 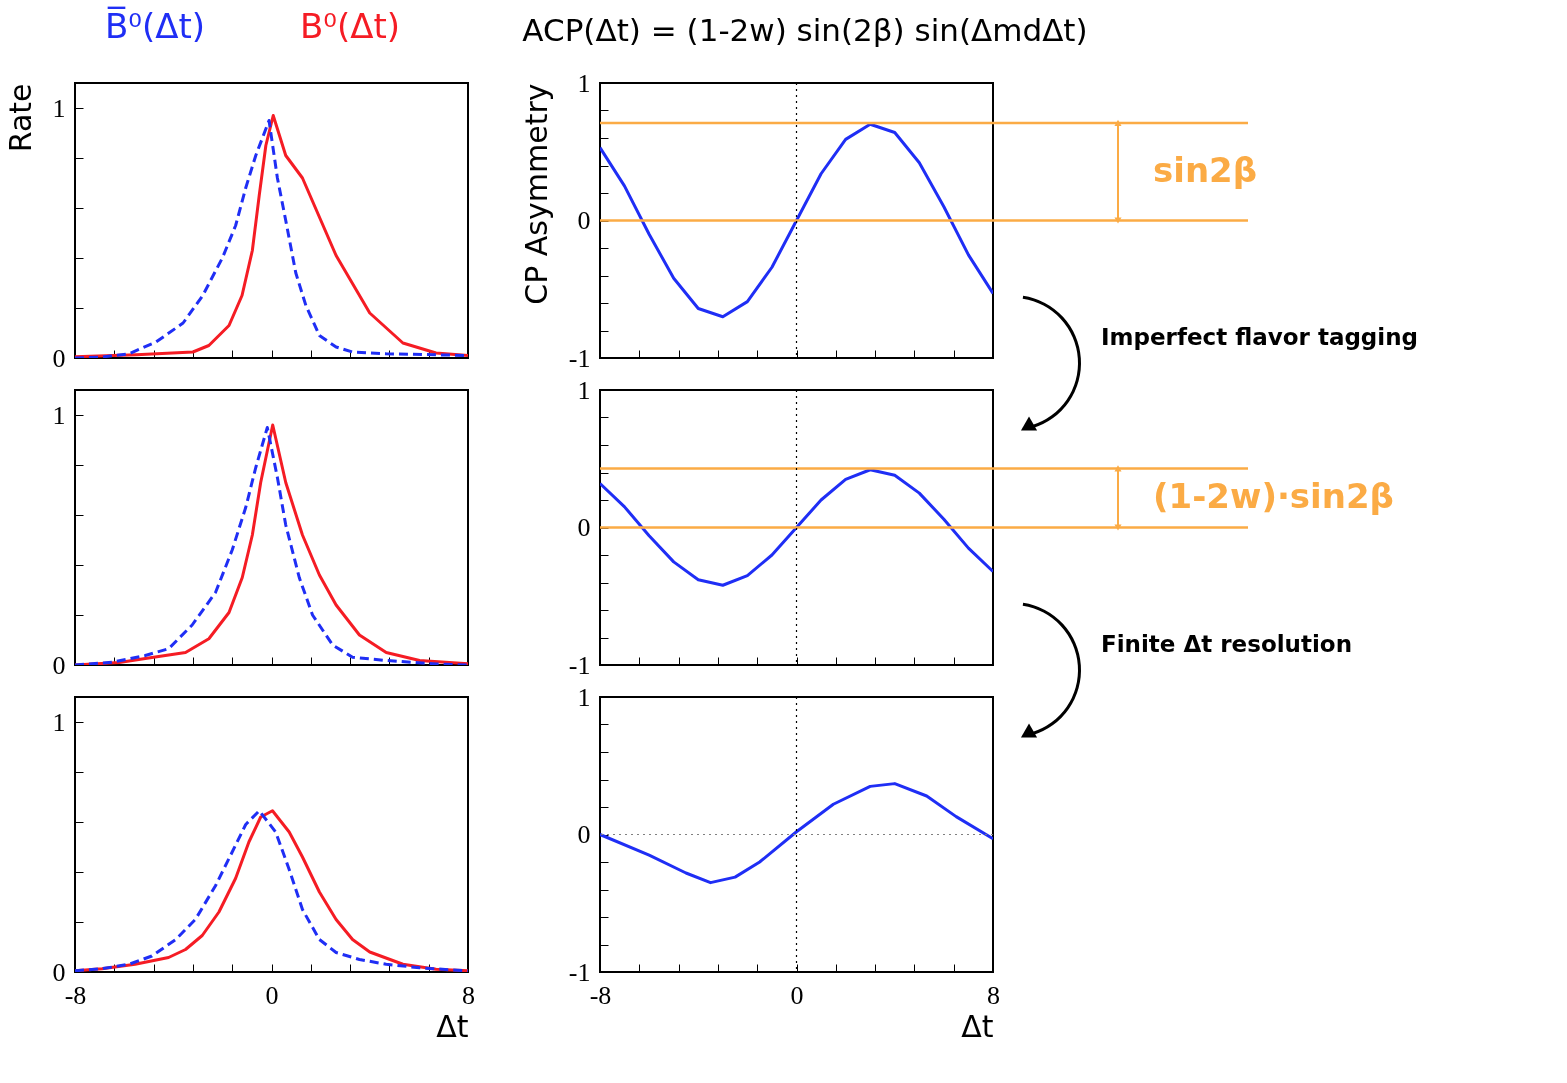 What do you see at coordinates (1227, 644) in the screenshot?
I see `text: Finite Δt resolution` at bounding box center [1227, 644].